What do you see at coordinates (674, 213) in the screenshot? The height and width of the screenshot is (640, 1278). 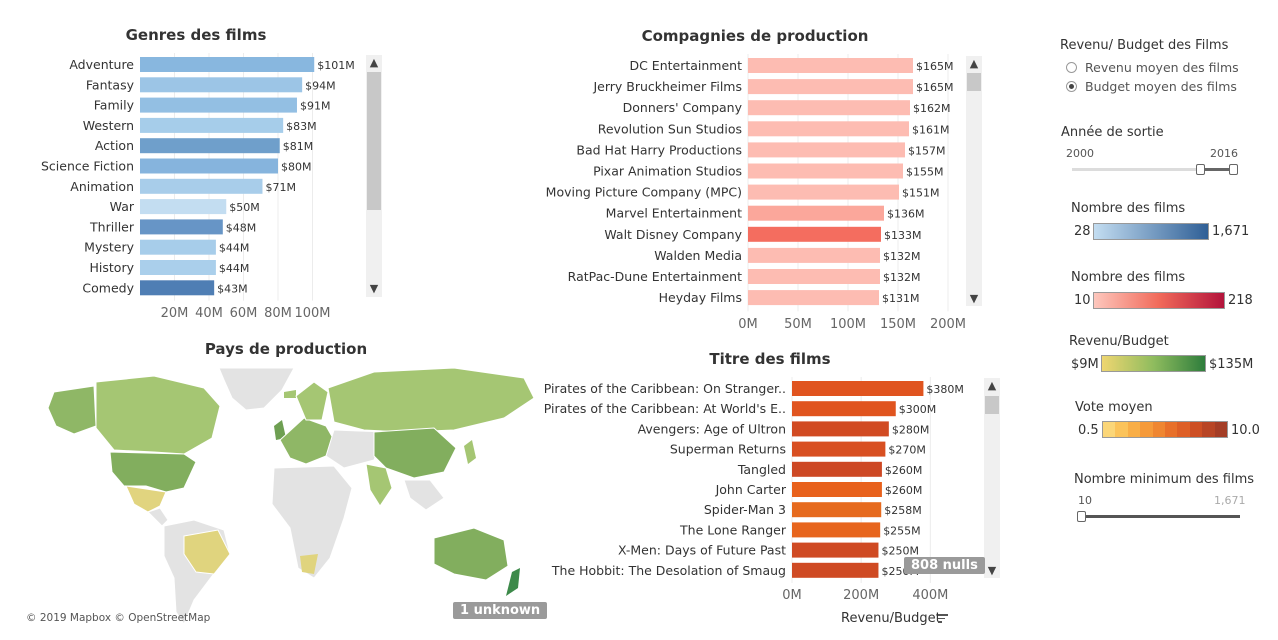 I see `category-label: Marvel Entertainment` at bounding box center [674, 213].